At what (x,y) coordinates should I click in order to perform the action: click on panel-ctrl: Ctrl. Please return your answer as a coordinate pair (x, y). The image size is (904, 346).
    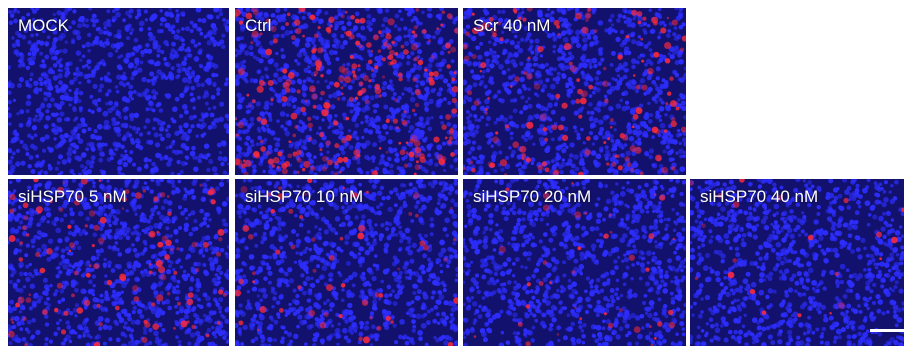
    Looking at the image, I should click on (346, 91).